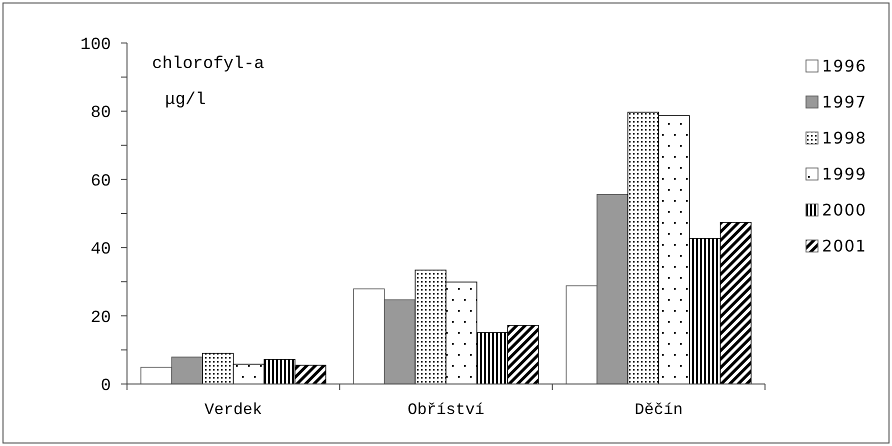 The height and width of the screenshot is (446, 892). Describe the element at coordinates (844, 210) in the screenshot. I see `legend-label: 2000` at that location.